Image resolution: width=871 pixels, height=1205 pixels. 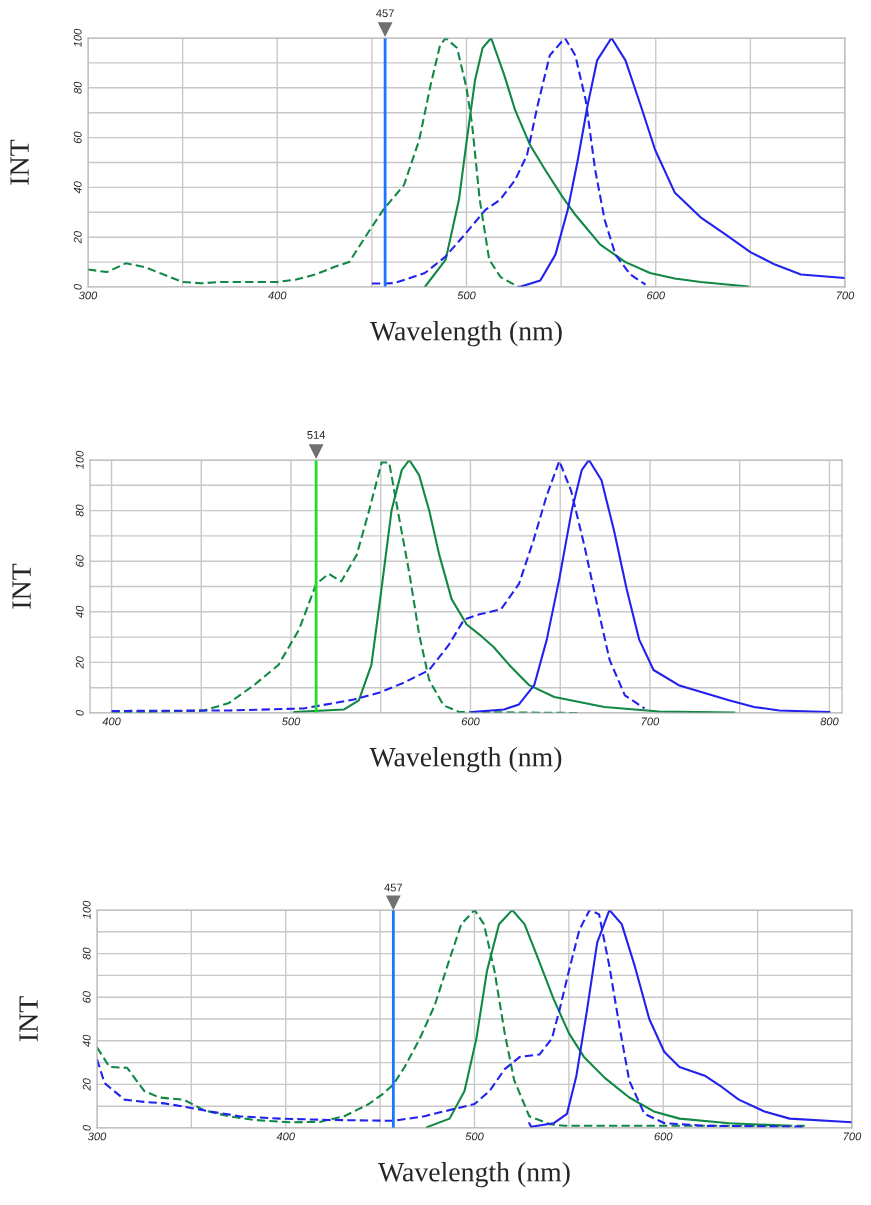 I want to click on ref-line-label: 514, so click(x=316, y=435).